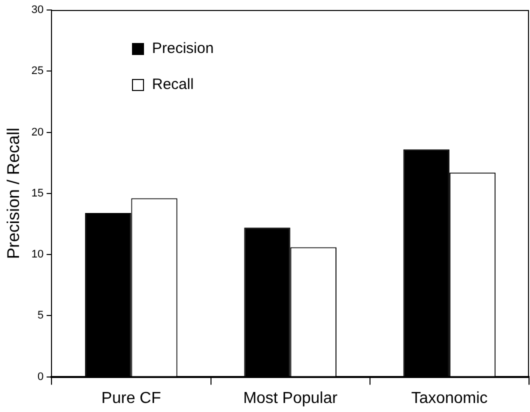 This screenshot has width=530, height=412. I want to click on y-tick-label: 10, so click(37, 254).